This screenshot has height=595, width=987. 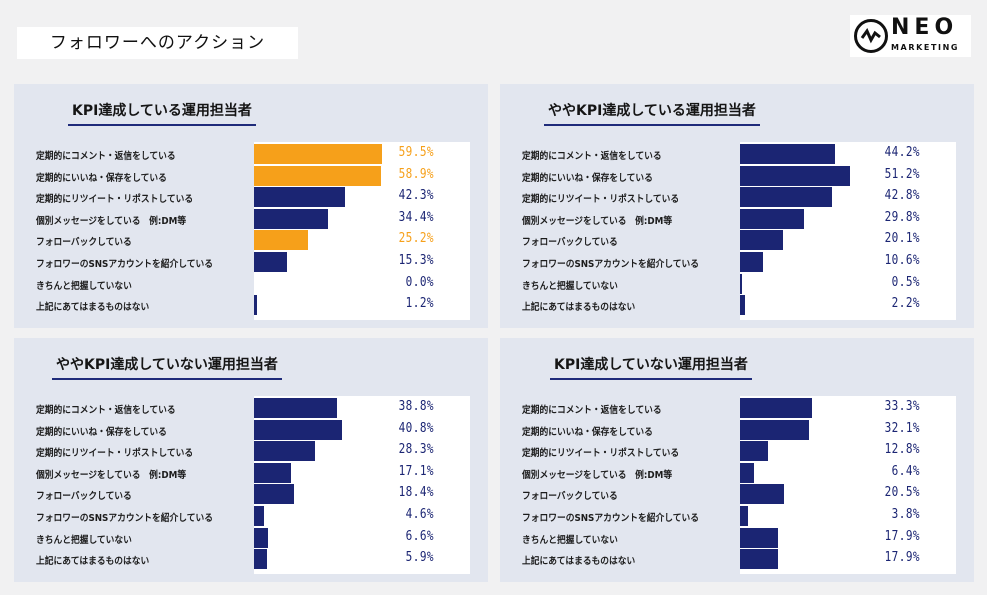 I want to click on data-label: 15.3%, so click(x=416, y=260).